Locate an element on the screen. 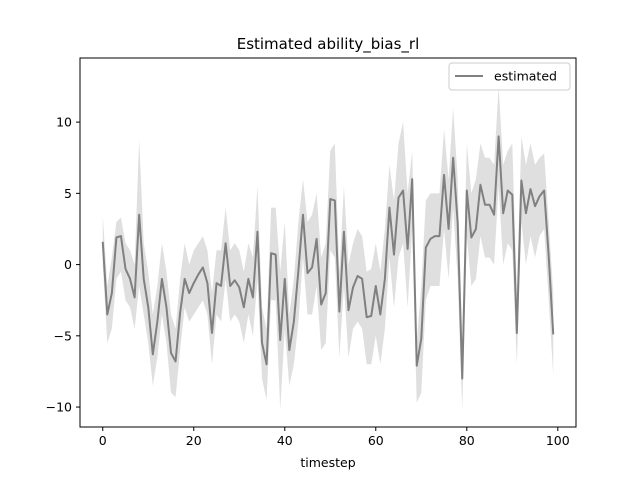  legend-box is located at coordinates (509, 76).